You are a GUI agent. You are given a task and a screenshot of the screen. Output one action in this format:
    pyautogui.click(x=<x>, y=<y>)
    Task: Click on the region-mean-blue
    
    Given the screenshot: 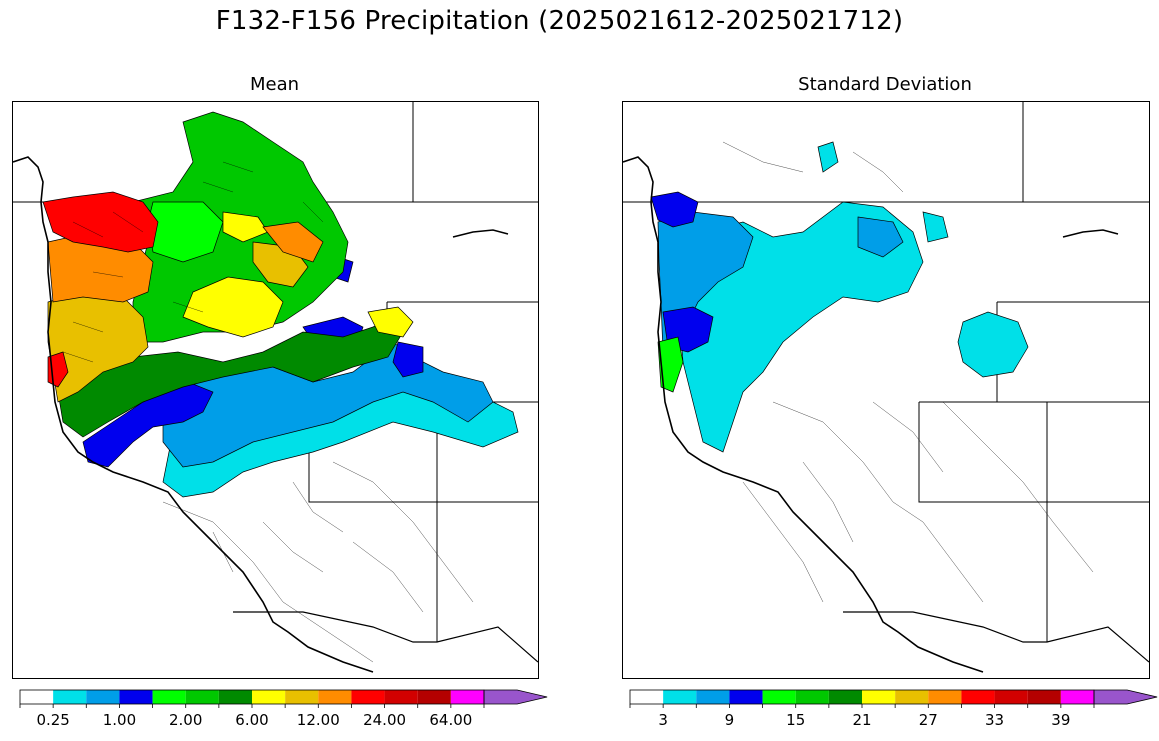 What is the action you would take?
    pyautogui.click(x=148, y=424)
    